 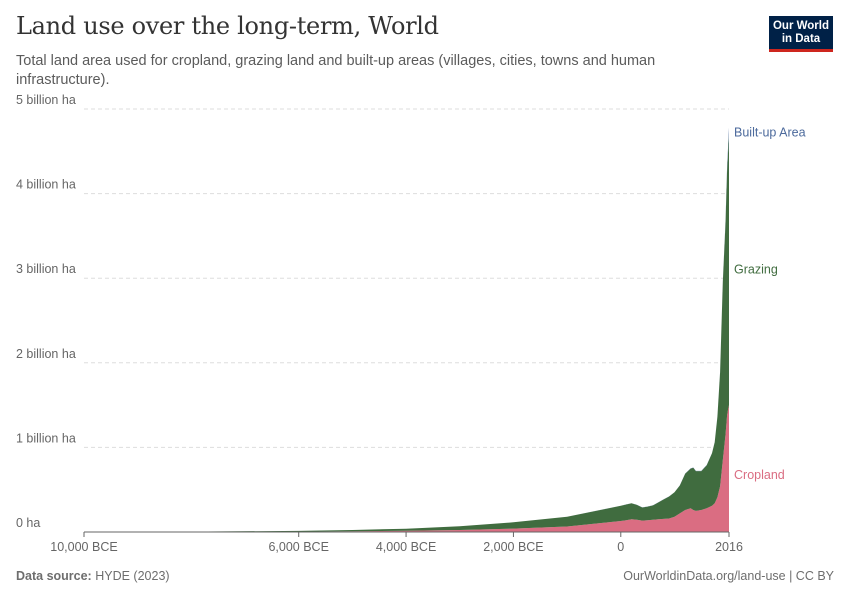 I want to click on logo-line-1: Our World, so click(x=800, y=26).